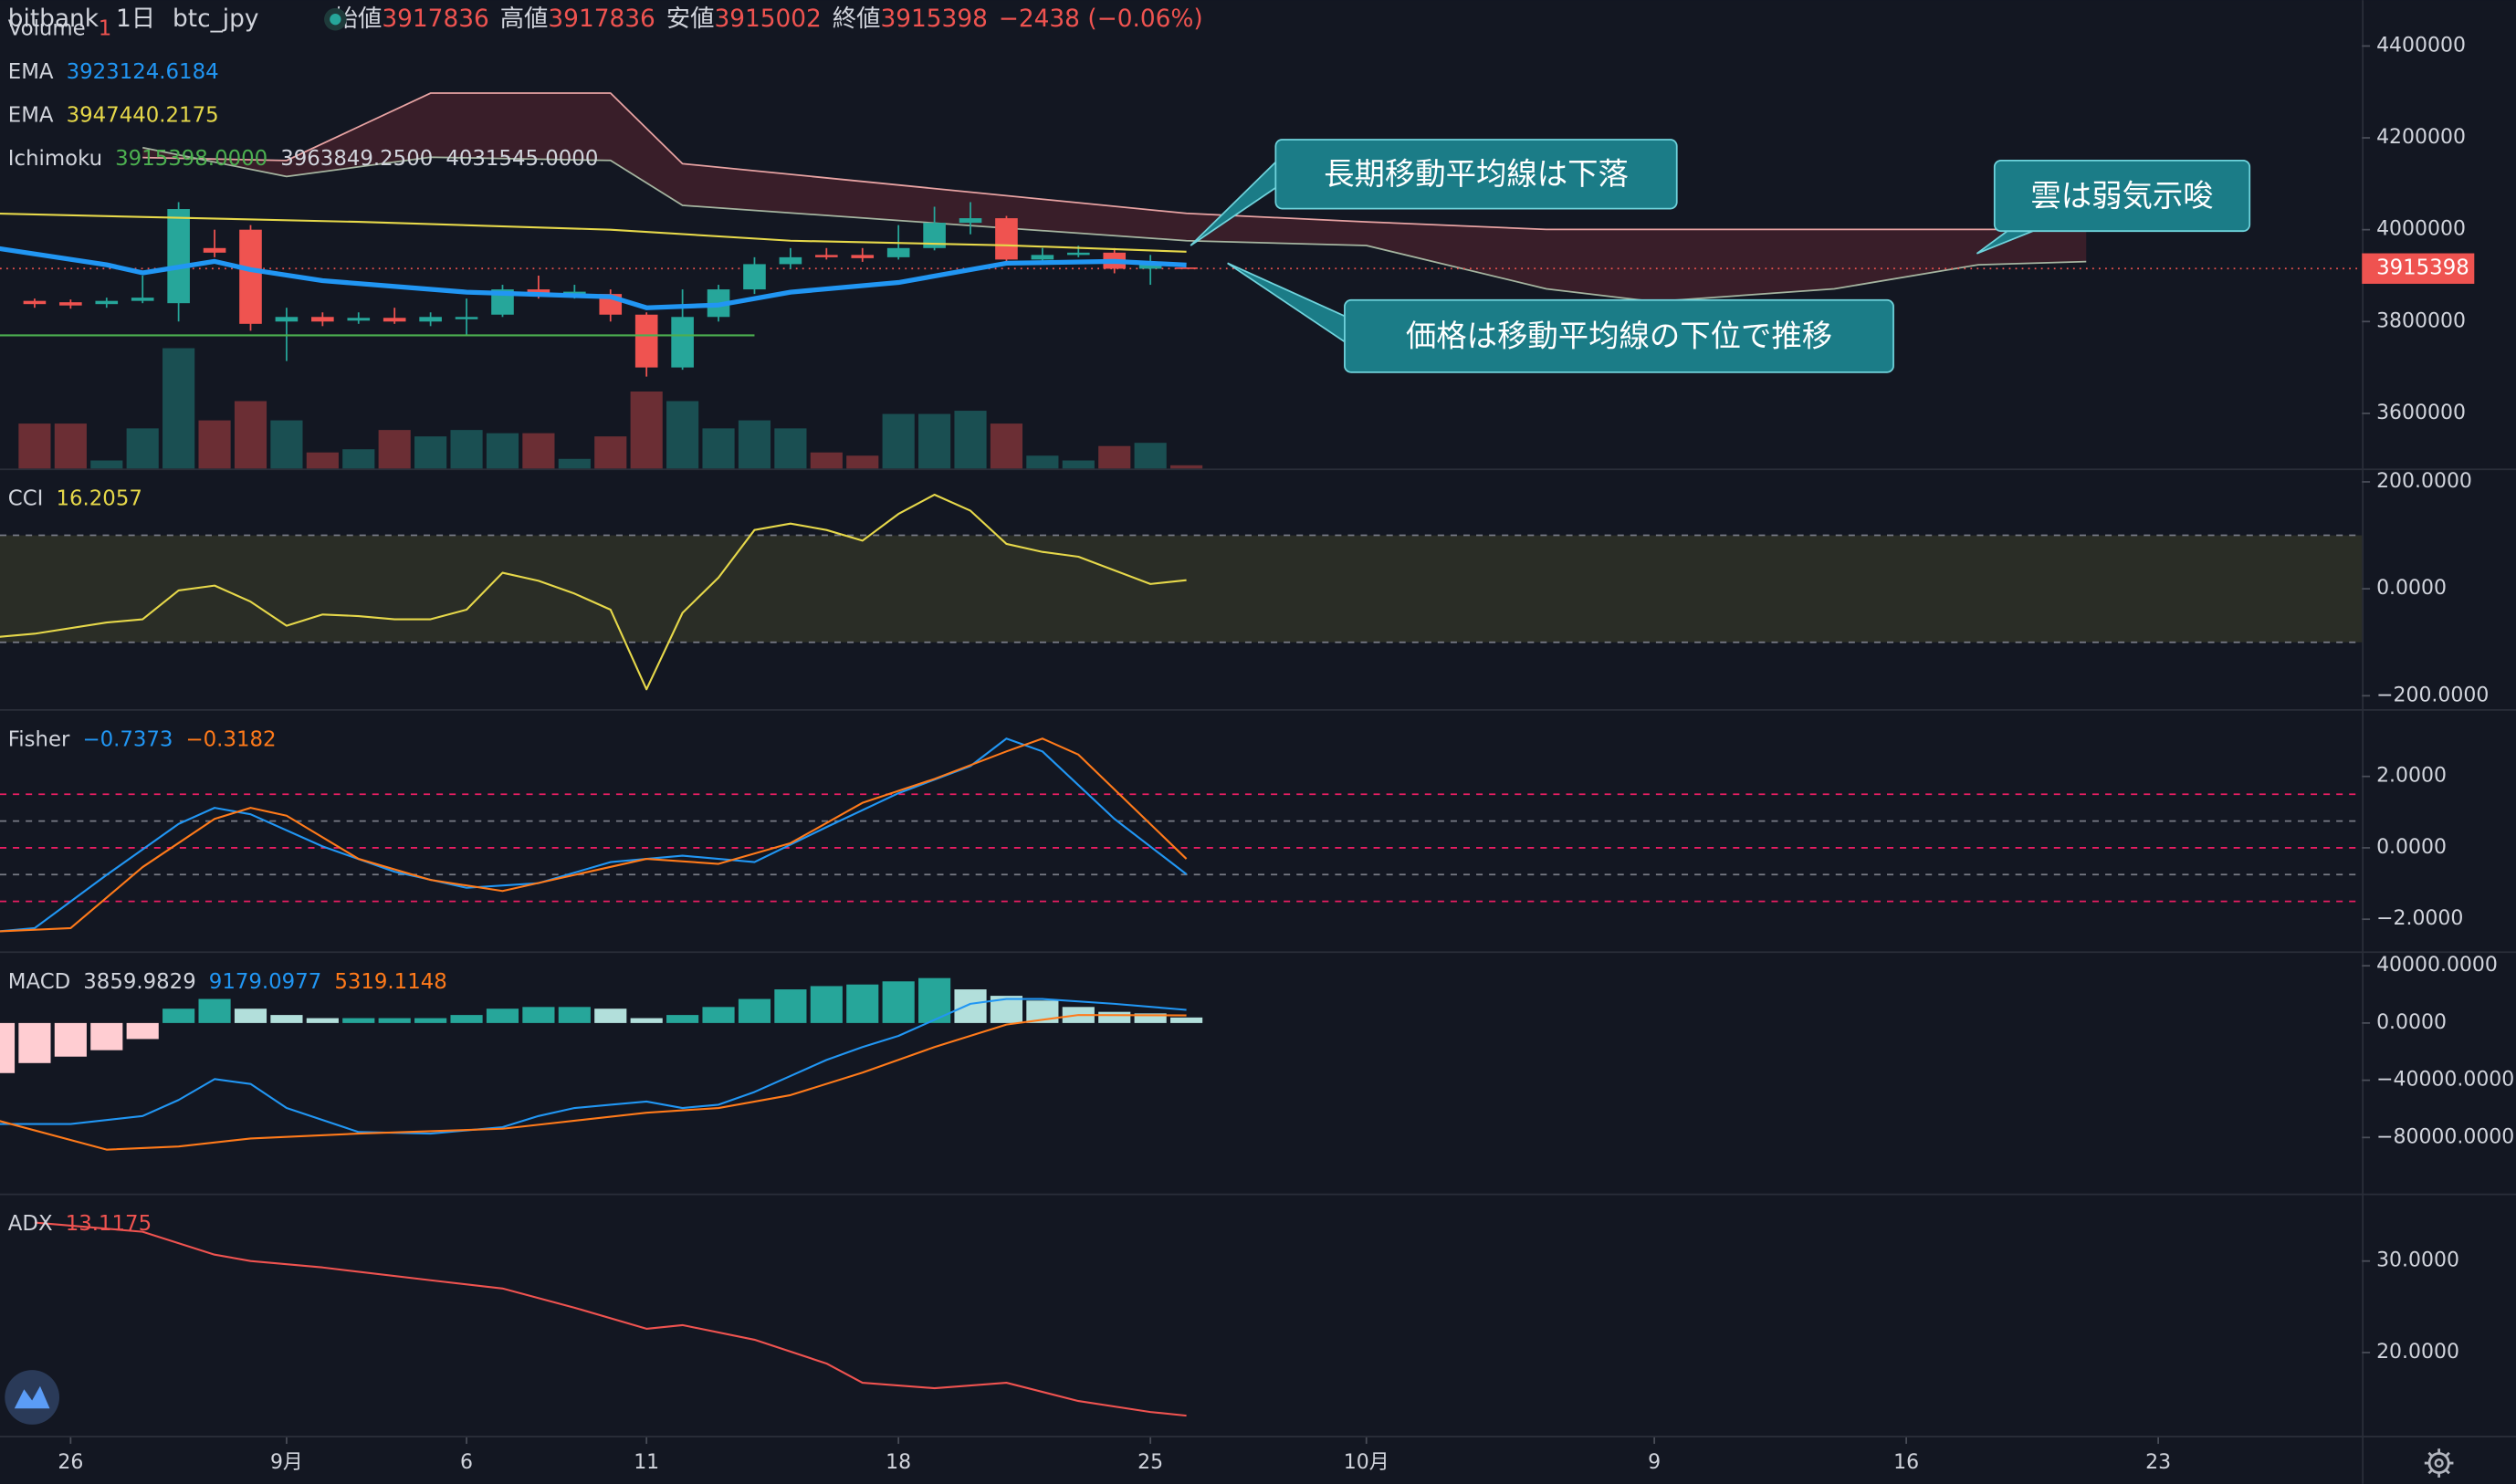  Describe the element at coordinates (39, 739) in the screenshot. I see `legend-label: Fisher` at that location.